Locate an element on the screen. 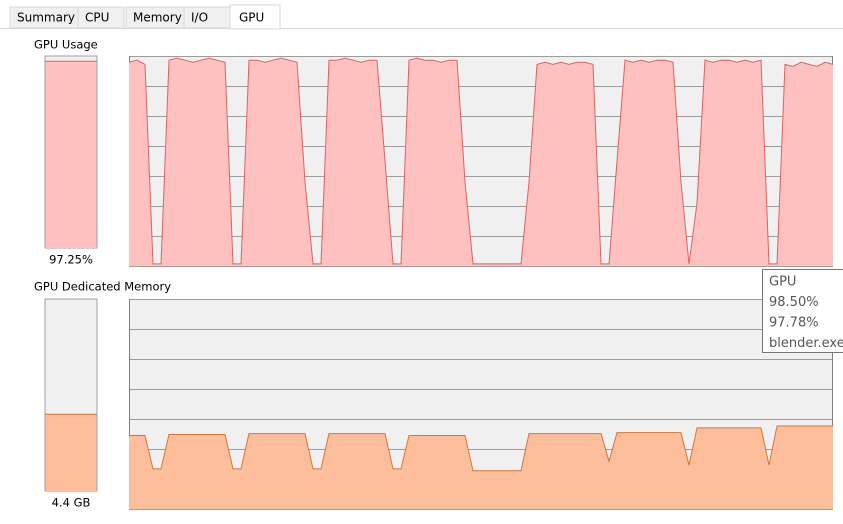  tab-label: Summary is located at coordinates (46, 18).